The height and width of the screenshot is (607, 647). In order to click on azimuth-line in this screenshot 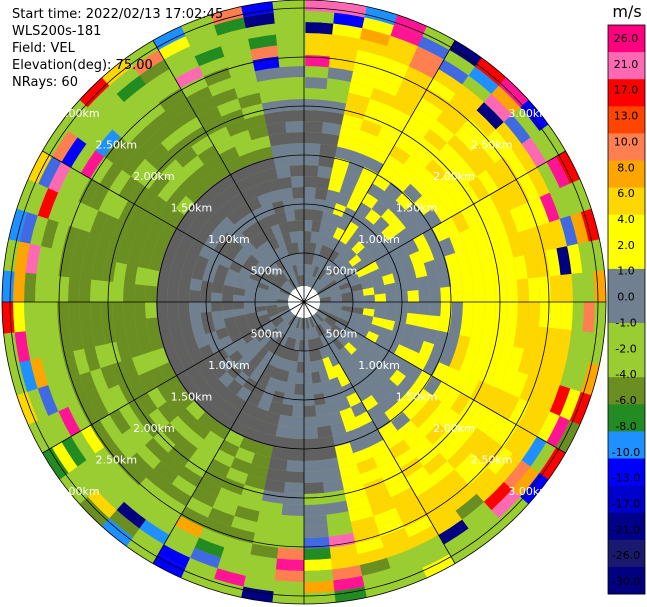, I will do `click(434, 226)`.